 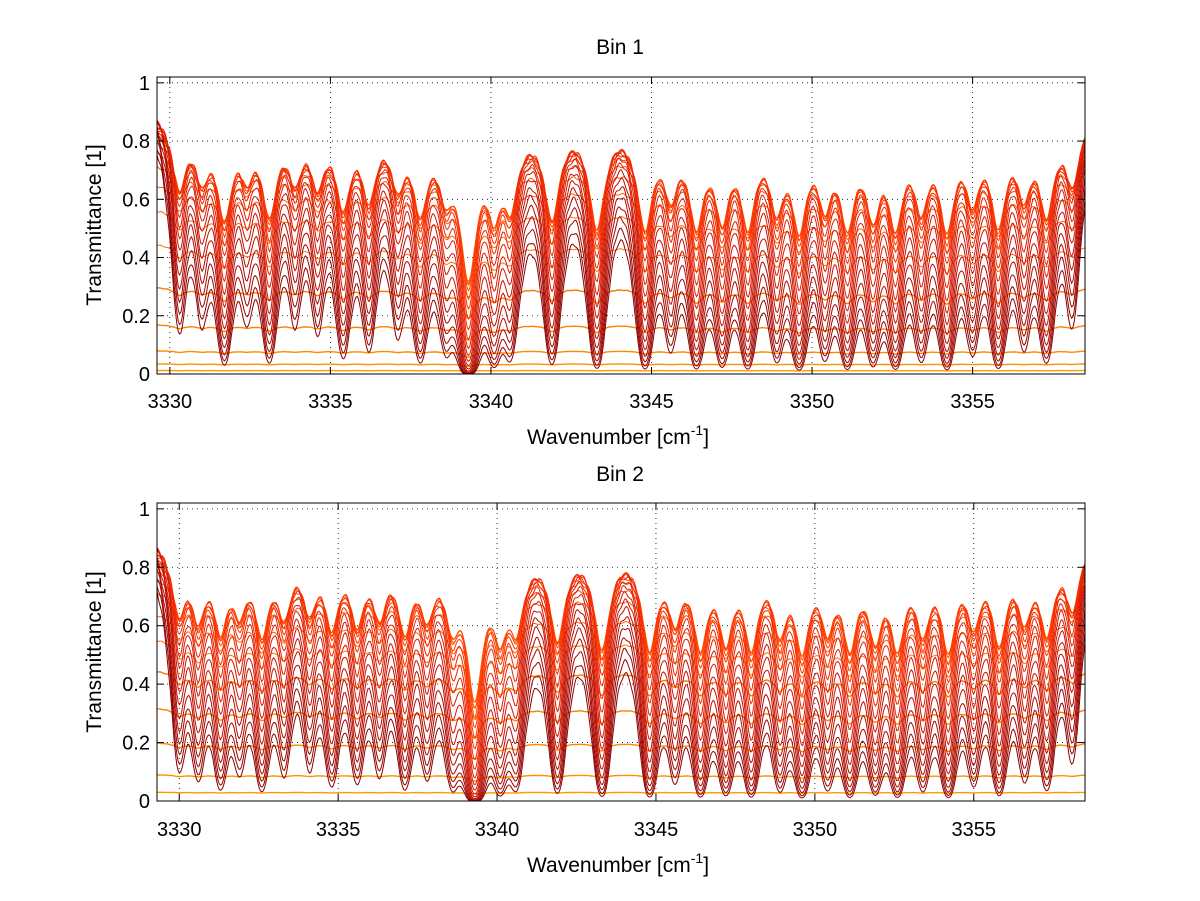 I want to click on chart-title: Bin 1, so click(x=620, y=47).